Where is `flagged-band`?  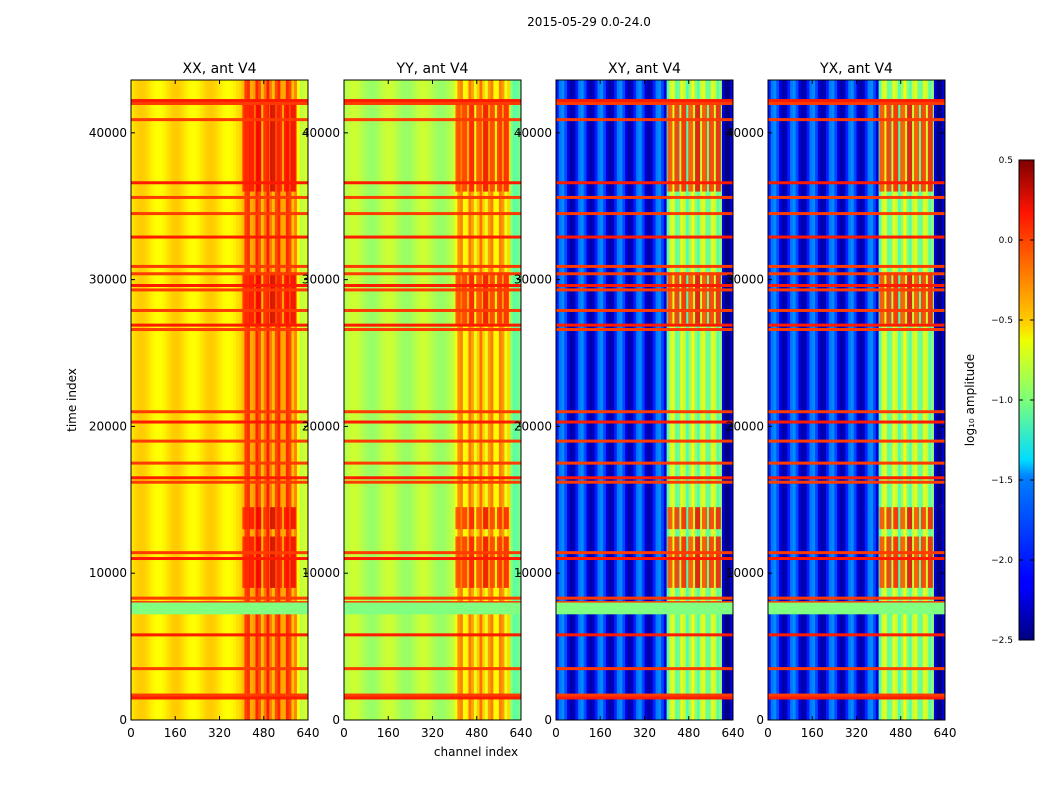 flagged-band is located at coordinates (856, 608).